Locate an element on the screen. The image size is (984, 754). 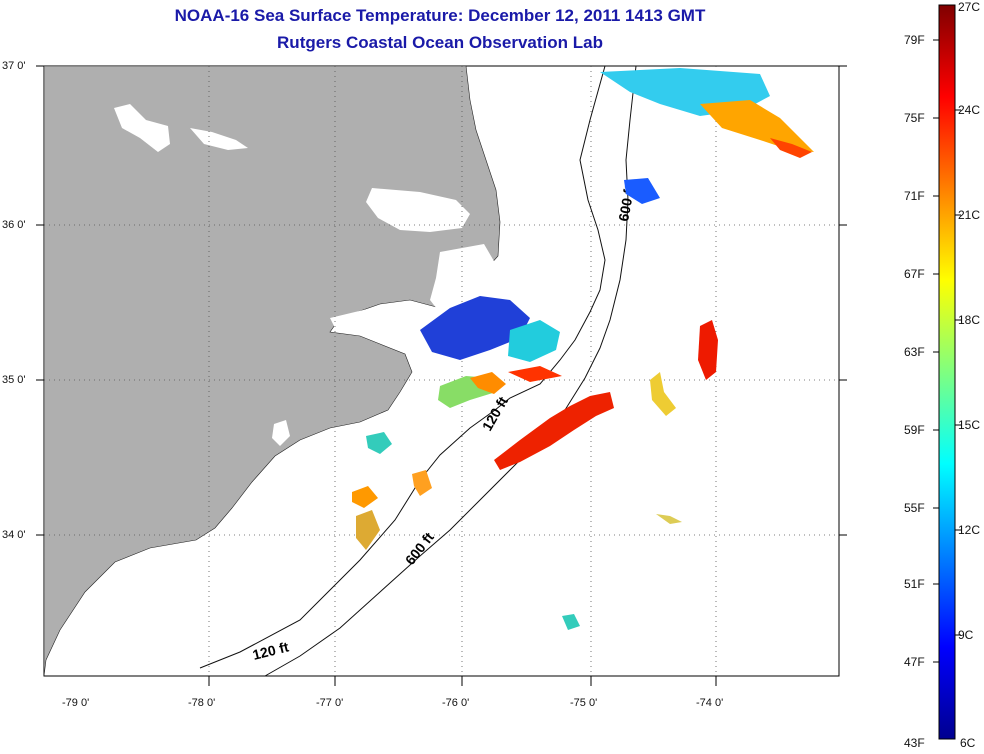
sst-patch-northeast-orange is located at coordinates (757, 126).